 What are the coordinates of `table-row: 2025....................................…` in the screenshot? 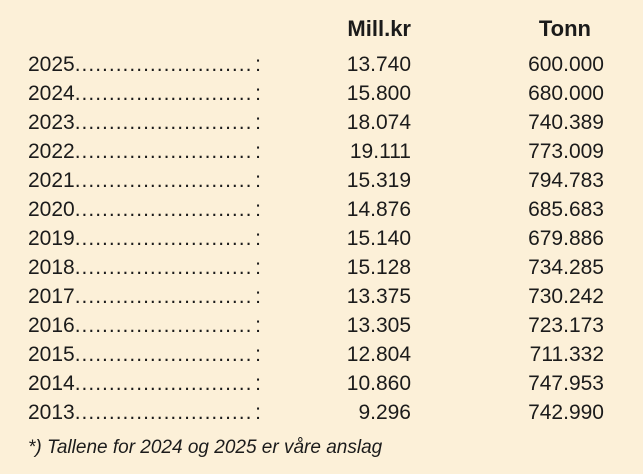 It's located at (316, 64).